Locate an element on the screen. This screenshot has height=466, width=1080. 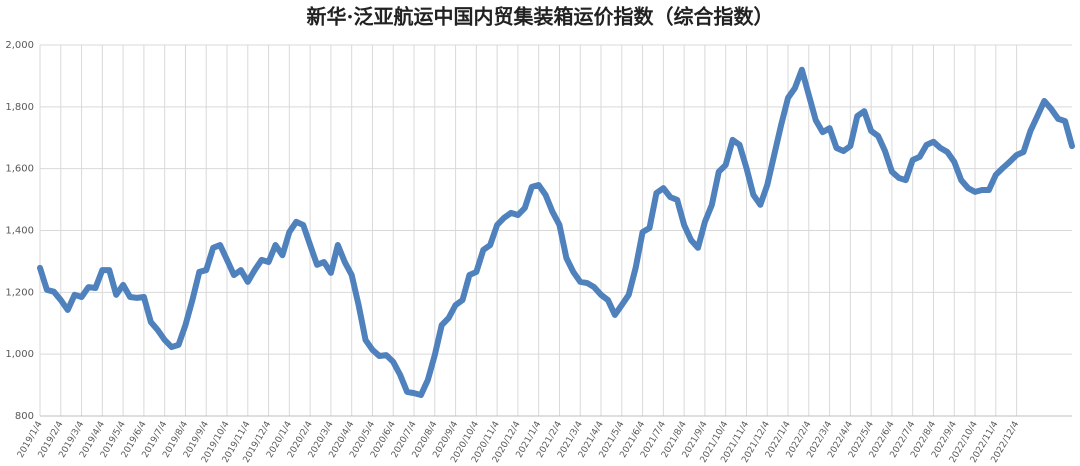
chart-title: 新华·泛亚航运中国内贸集装箱运价指数（综合指数） is located at coordinates (540, 17).